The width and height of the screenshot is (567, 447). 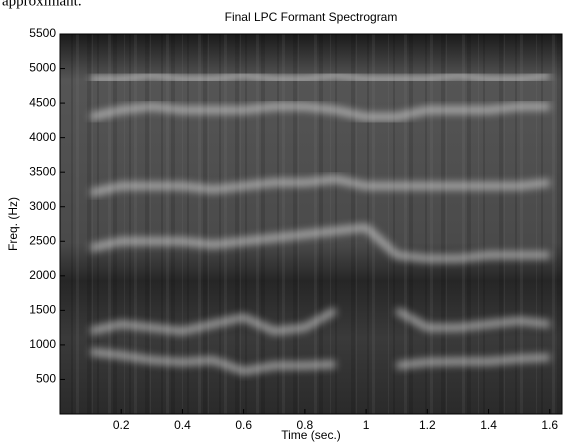 I want to click on y-tick-label: 1000, so click(x=42, y=344).